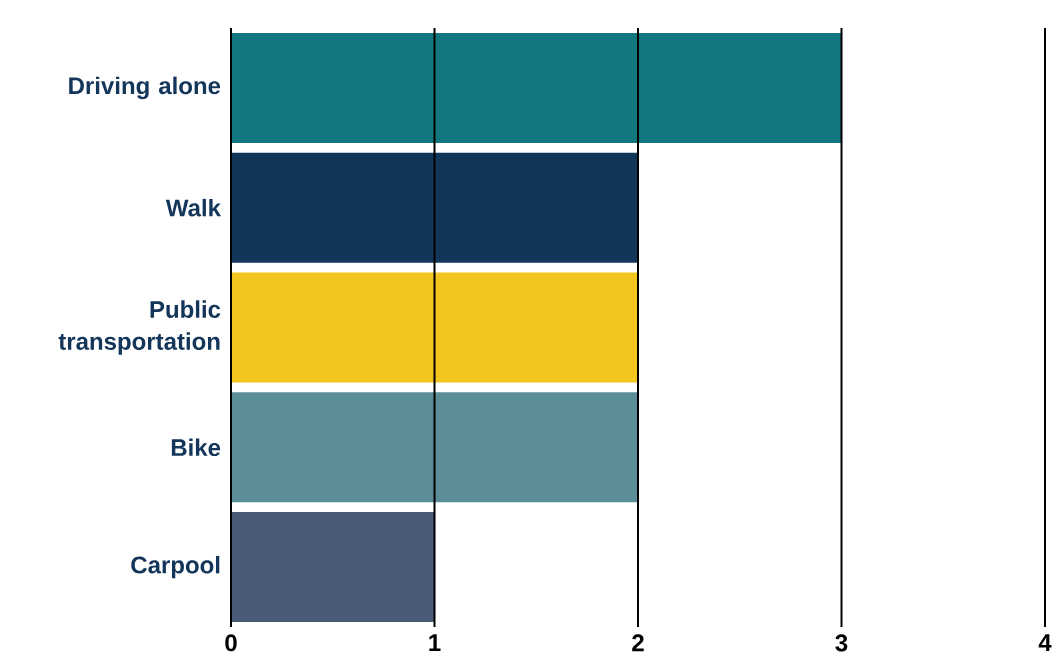  What do you see at coordinates (175, 567) in the screenshot?
I see `y-tick-label: Carpool` at bounding box center [175, 567].